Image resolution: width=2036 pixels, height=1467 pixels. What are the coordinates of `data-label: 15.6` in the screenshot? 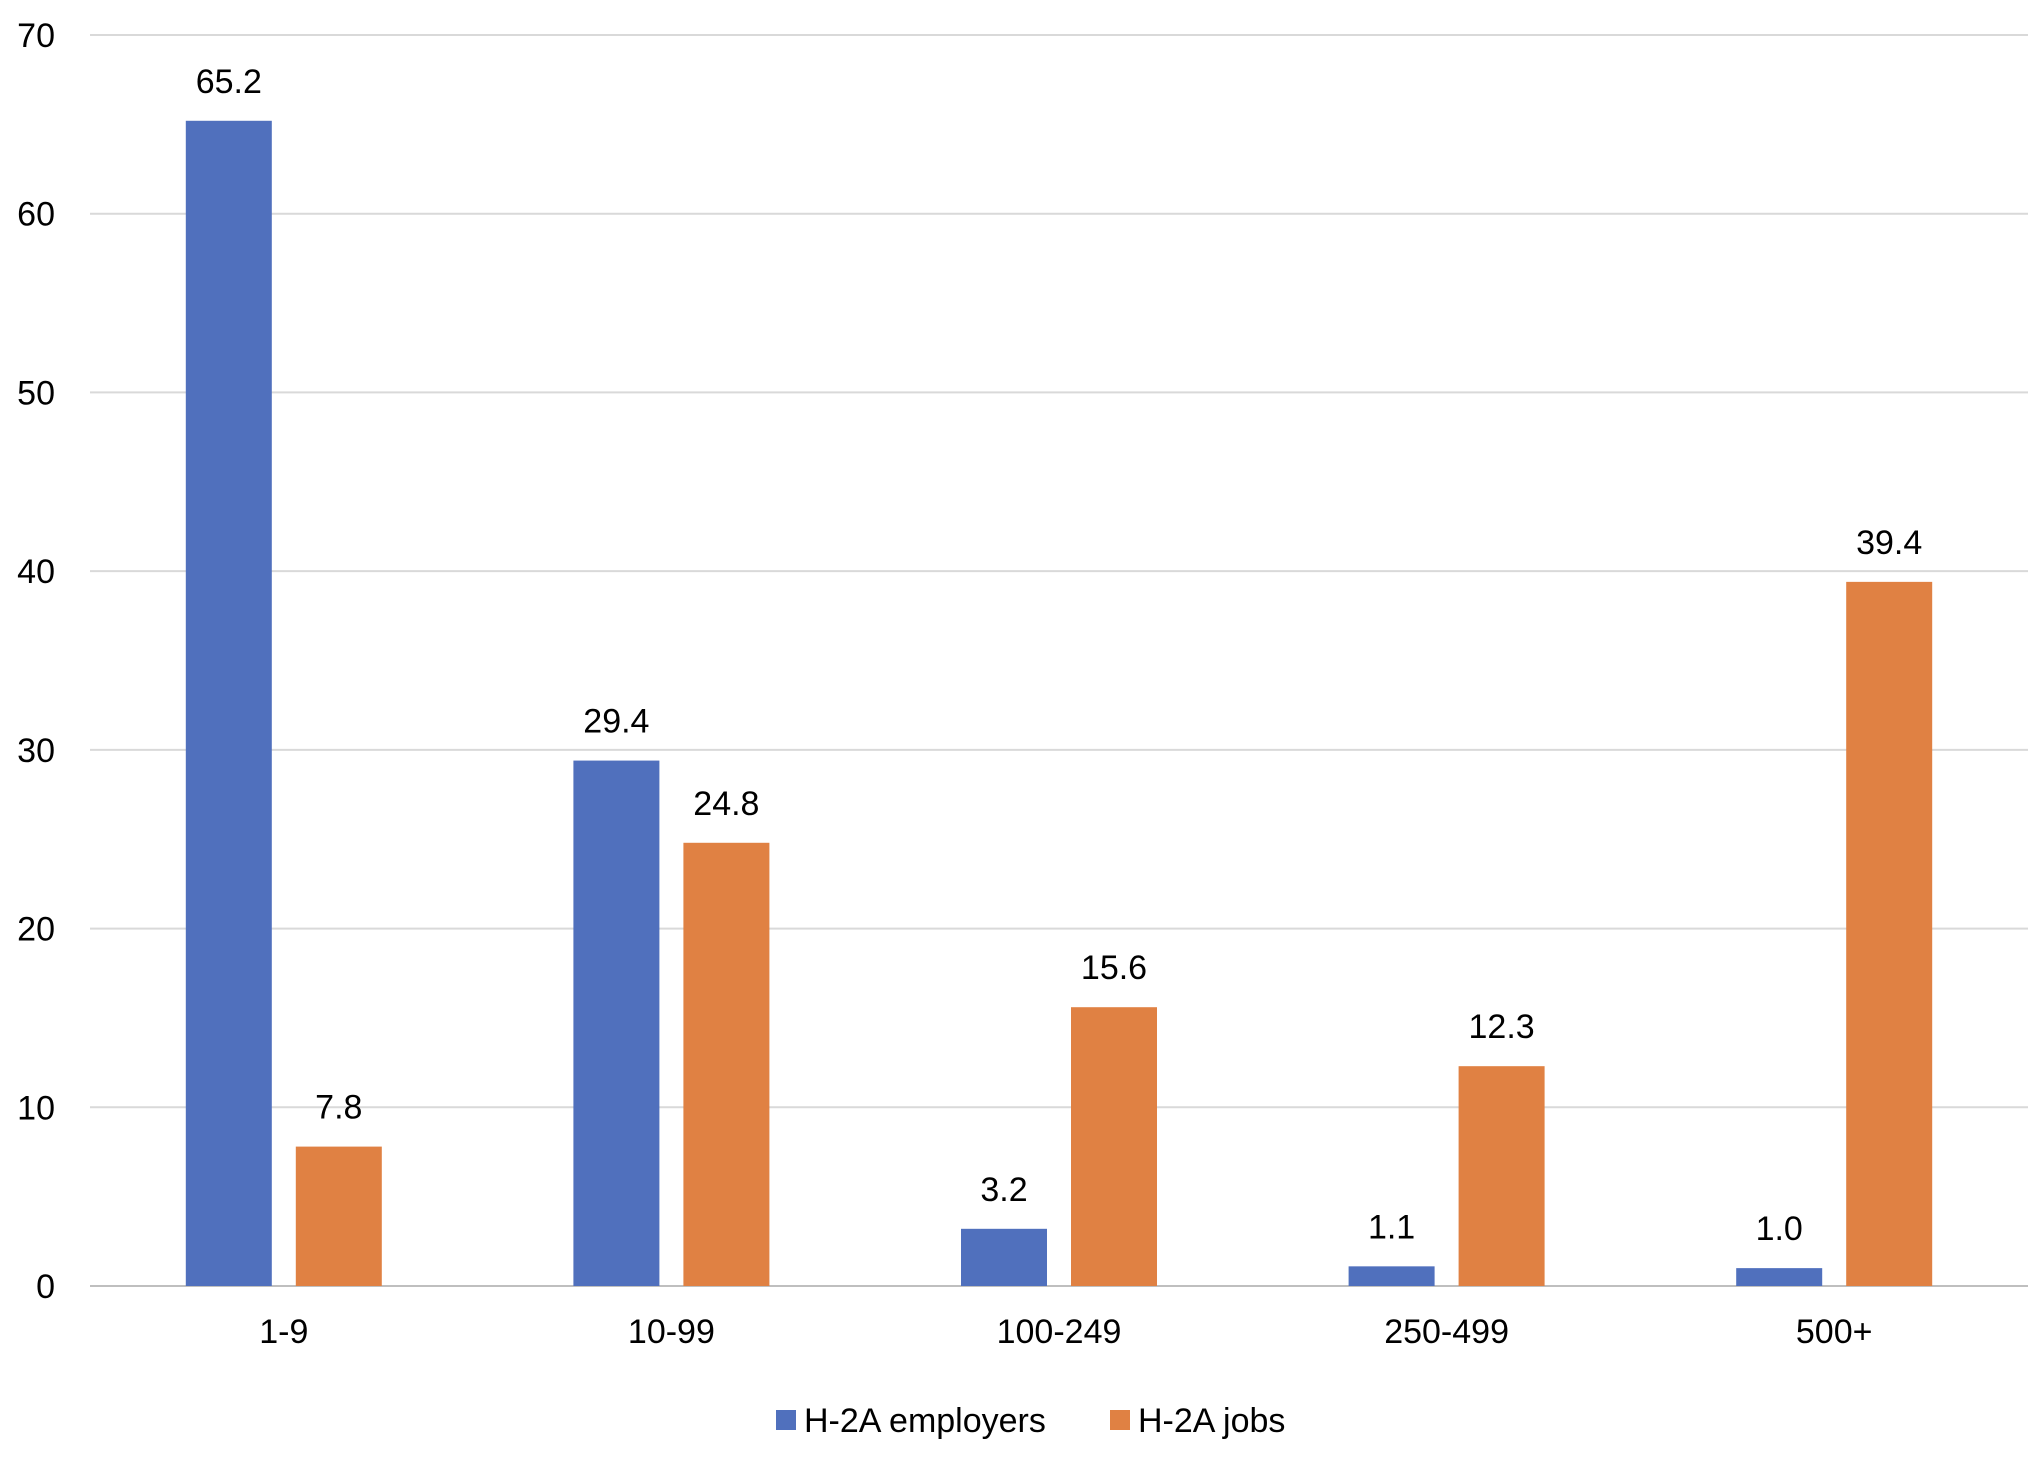 It's located at (1114, 968).